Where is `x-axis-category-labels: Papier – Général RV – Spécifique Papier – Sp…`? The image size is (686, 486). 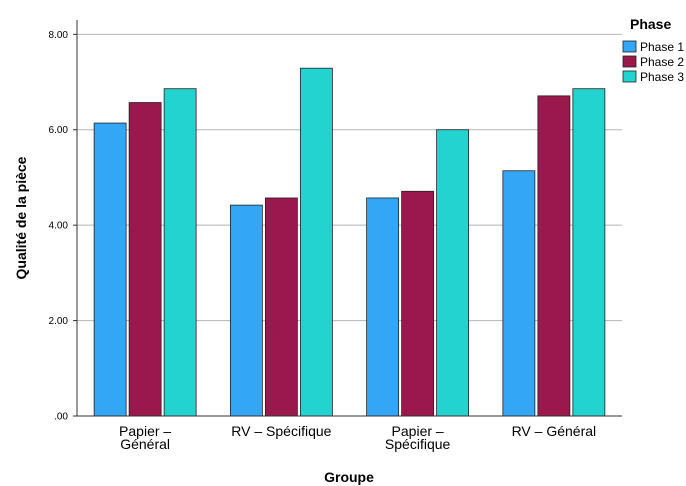 x-axis-category-labels: Papier – Général RV – Spécifique Papier – Sp… is located at coordinates (357, 437).